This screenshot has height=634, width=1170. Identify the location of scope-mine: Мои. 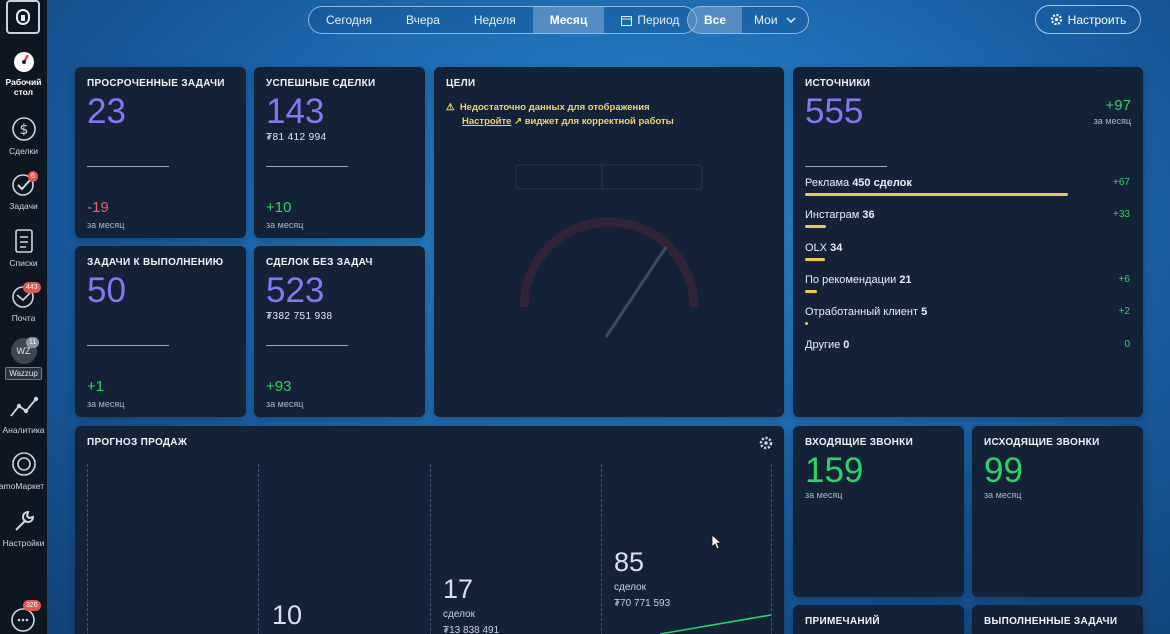
(775, 20).